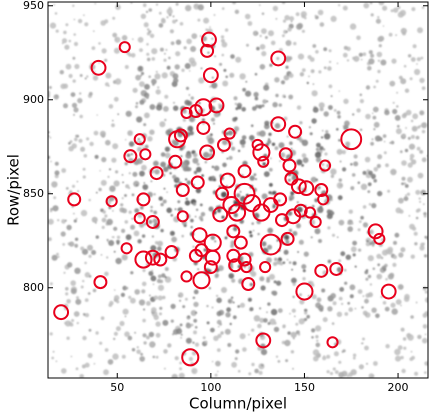 The image size is (436, 417). What do you see at coordinates (398, 387) in the screenshot?
I see `x-tick-label: 200` at bounding box center [398, 387].